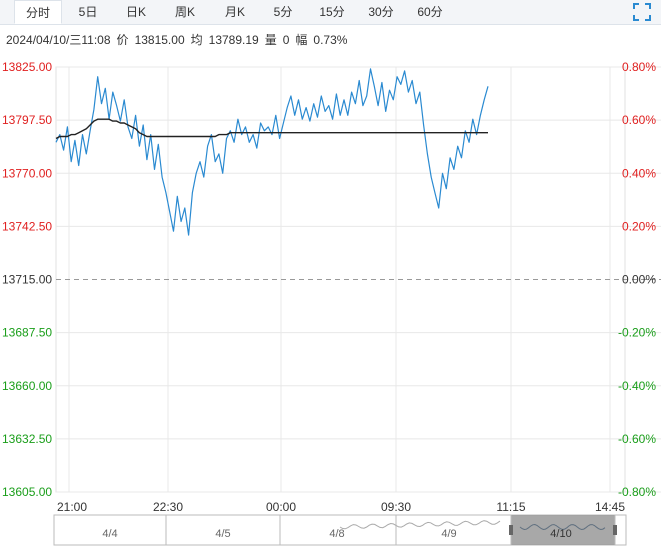  What do you see at coordinates (27, 386) in the screenshot?
I see `y-tick-left: 13660.00` at bounding box center [27, 386].